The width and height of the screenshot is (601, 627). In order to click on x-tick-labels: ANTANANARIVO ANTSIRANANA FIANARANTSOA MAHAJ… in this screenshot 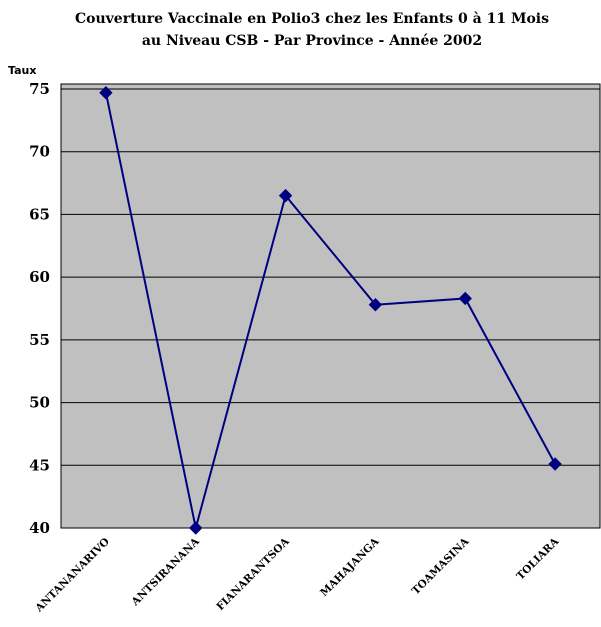, I will do `click(297, 575)`.